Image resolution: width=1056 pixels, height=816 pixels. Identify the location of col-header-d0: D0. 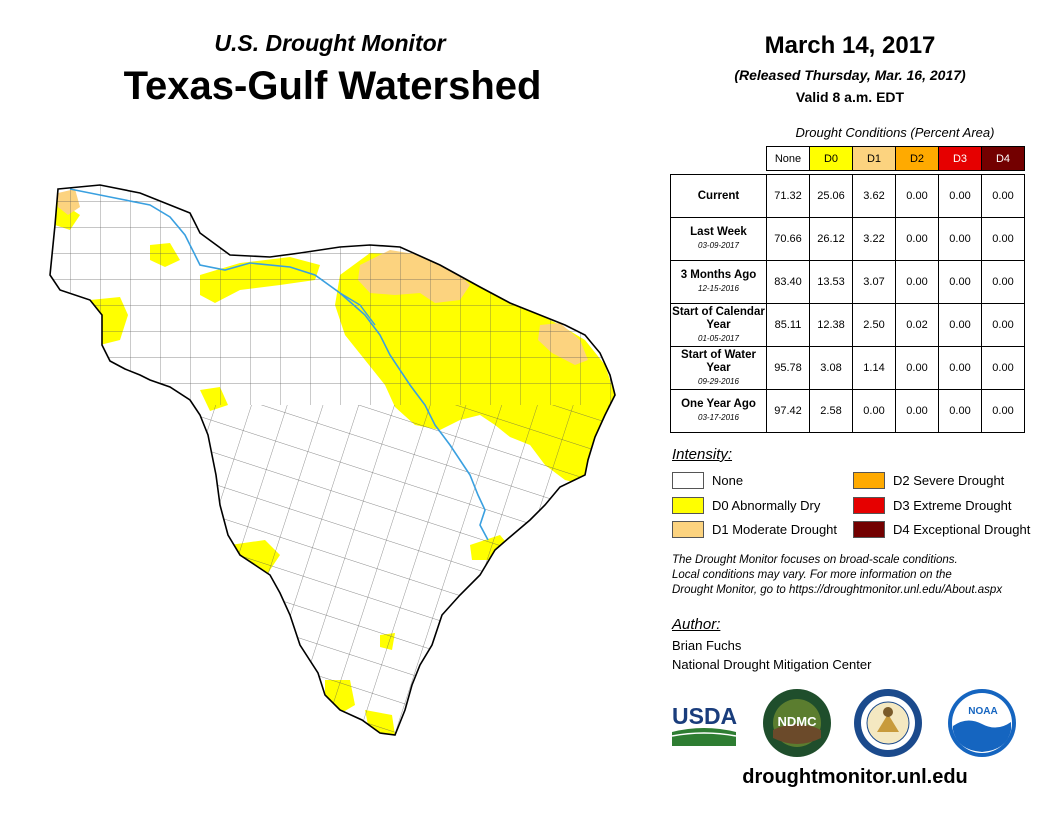
(831, 158).